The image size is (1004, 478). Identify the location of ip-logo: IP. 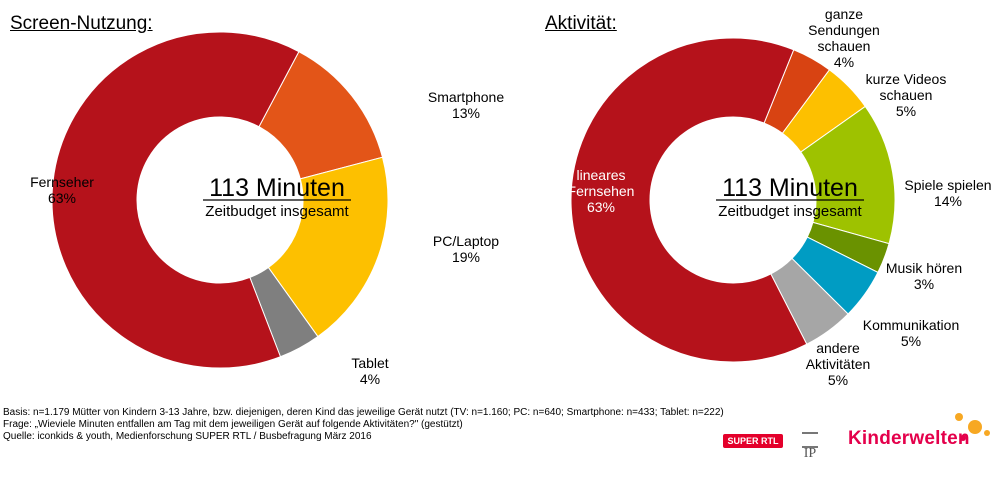
(810, 445).